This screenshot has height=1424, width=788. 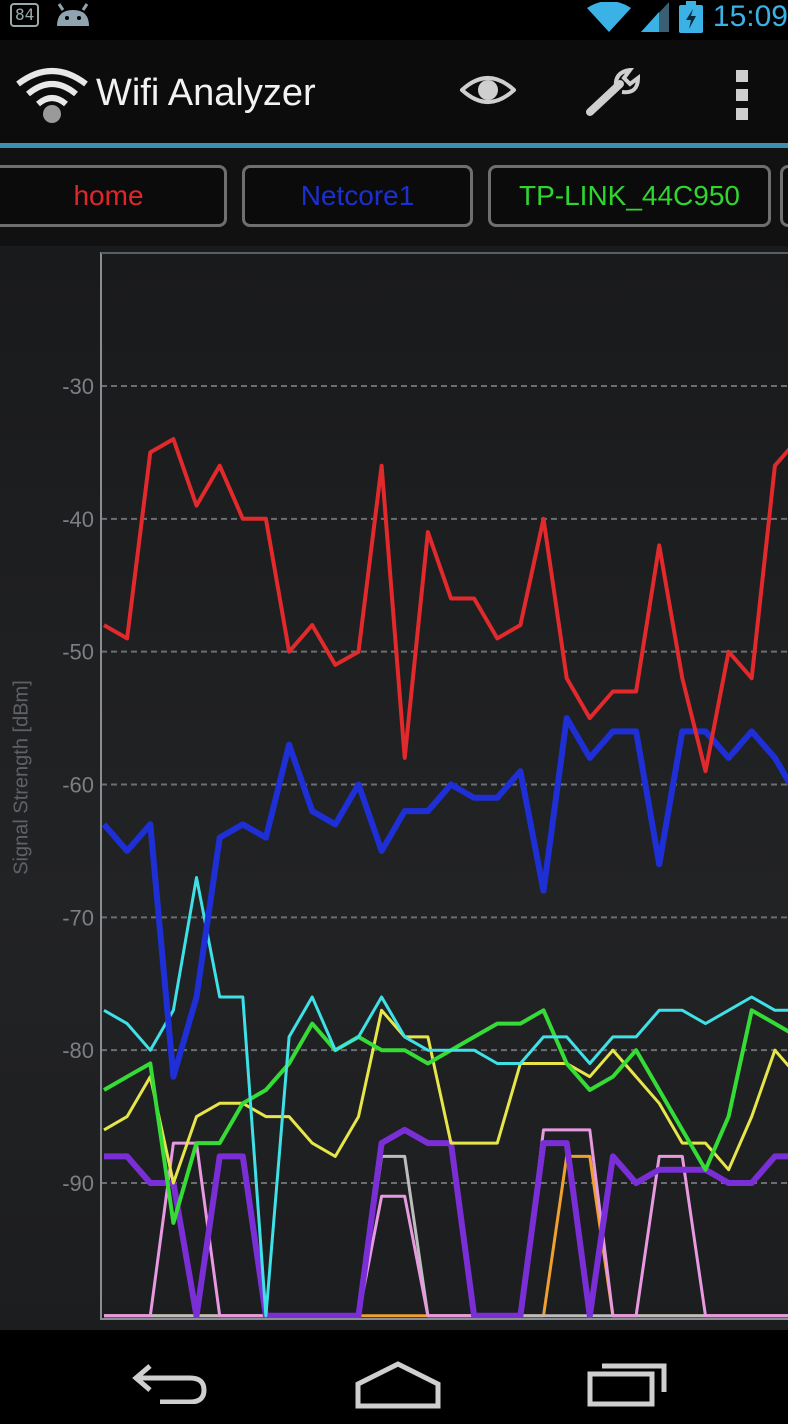 I want to click on status-indicators: 15:09, so click(x=687, y=17).